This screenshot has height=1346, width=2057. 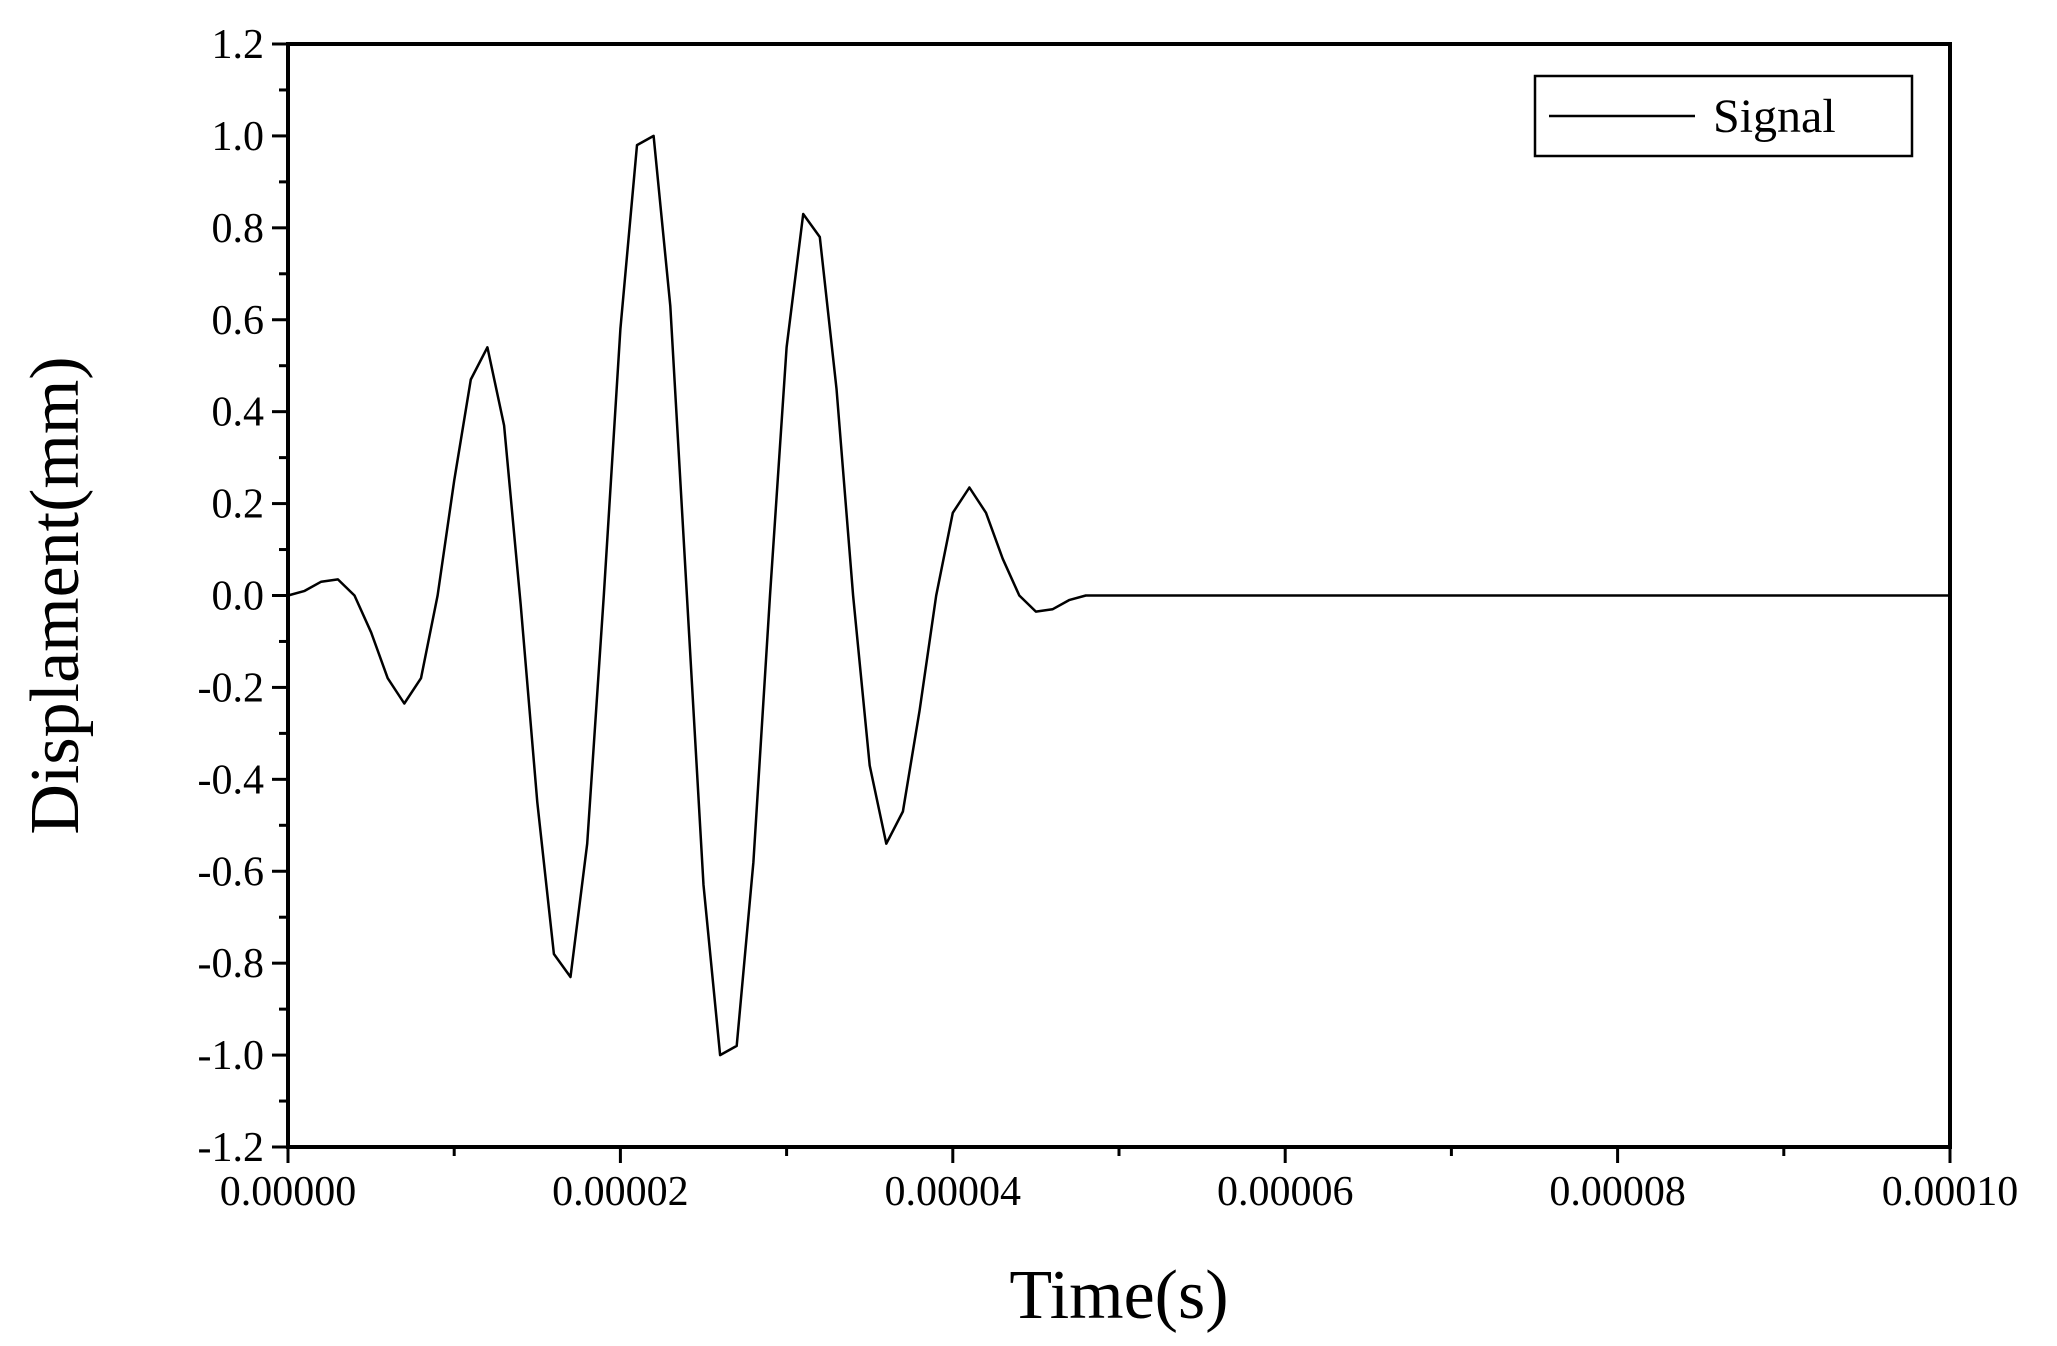 I want to click on y-tick-label: 1.0, so click(x=238, y=137).